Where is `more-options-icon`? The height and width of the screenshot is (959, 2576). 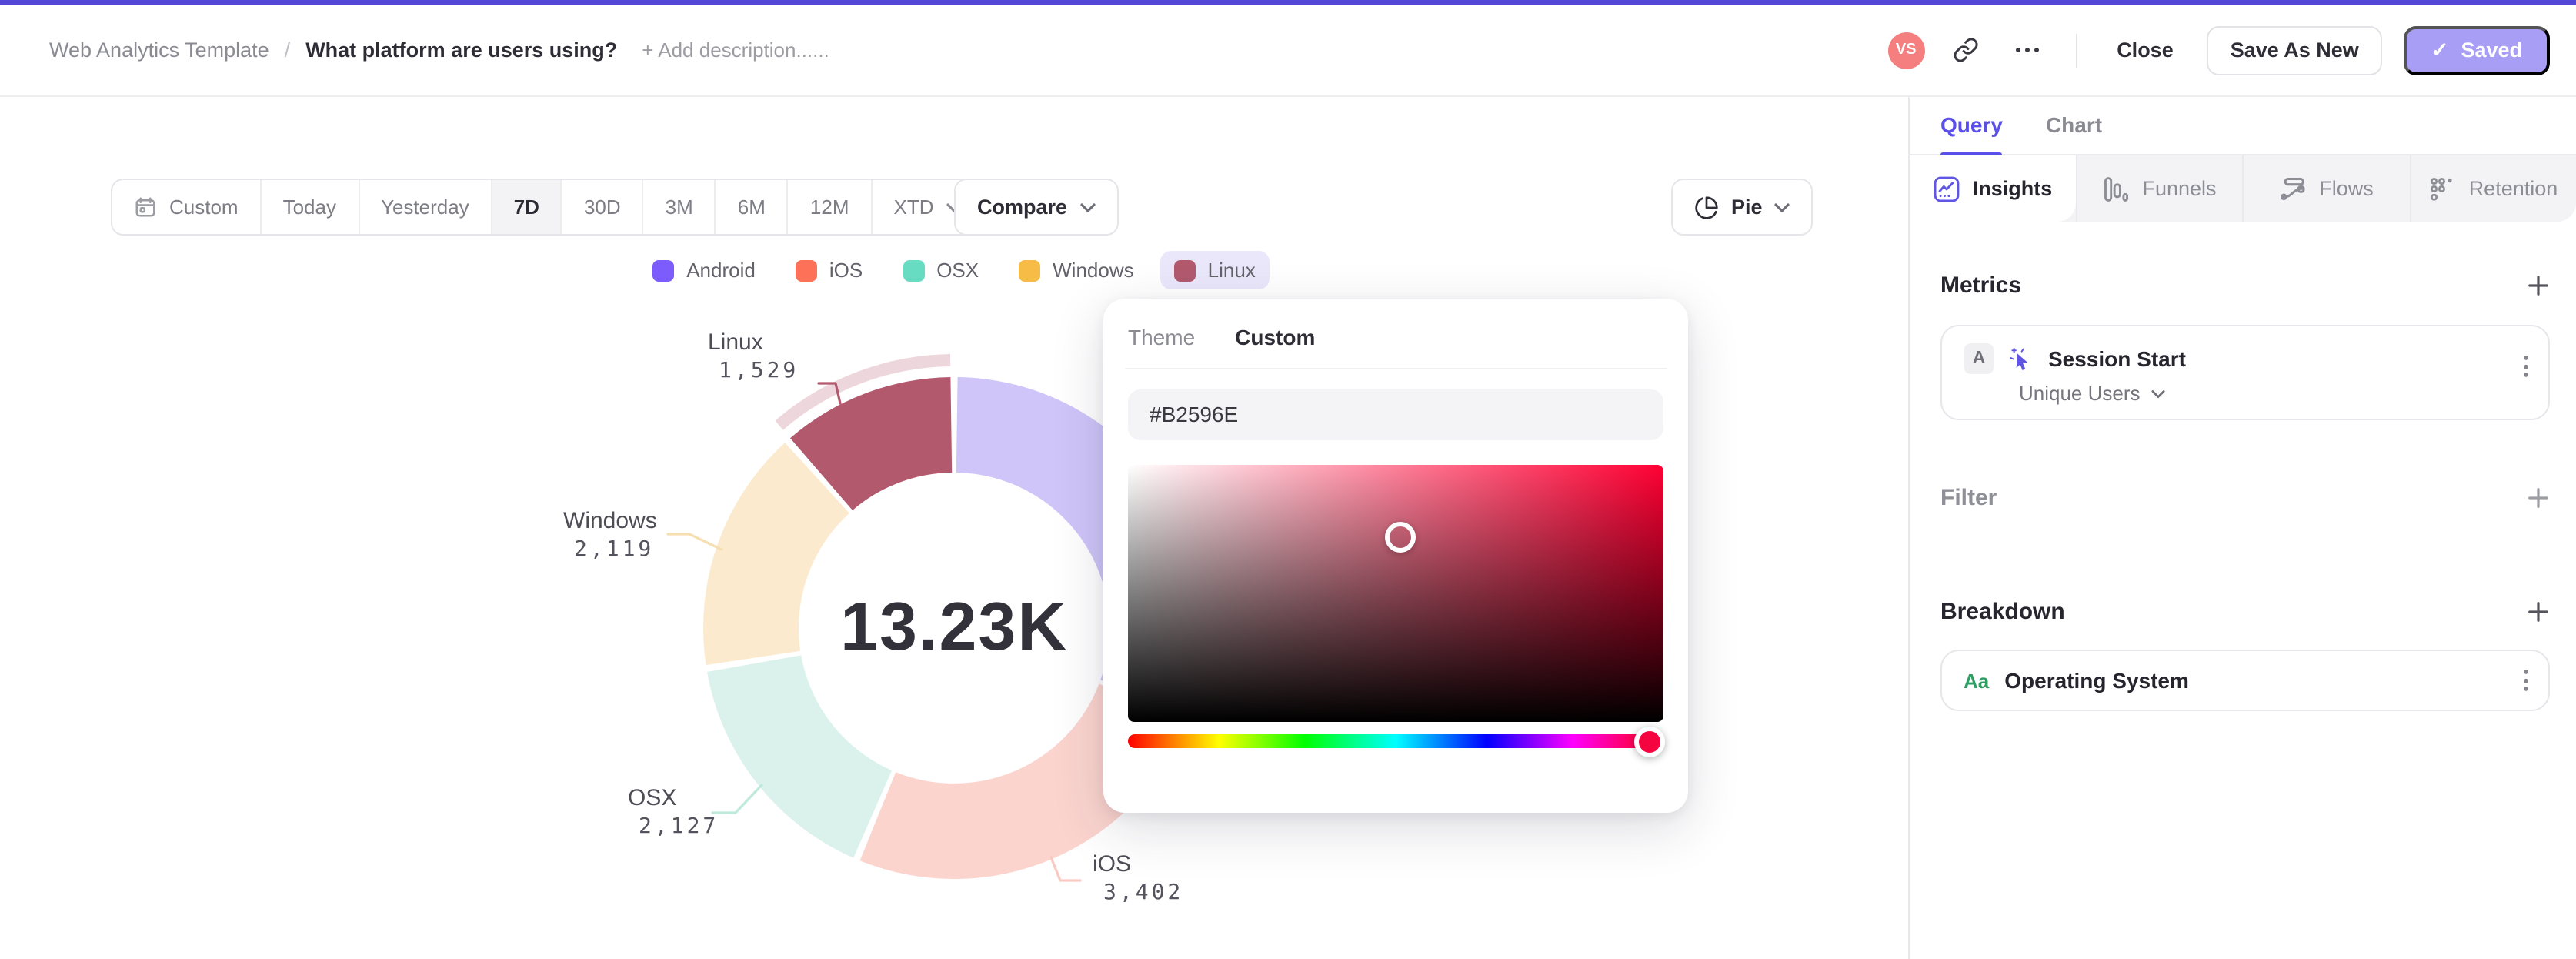
more-options-icon is located at coordinates (2027, 50).